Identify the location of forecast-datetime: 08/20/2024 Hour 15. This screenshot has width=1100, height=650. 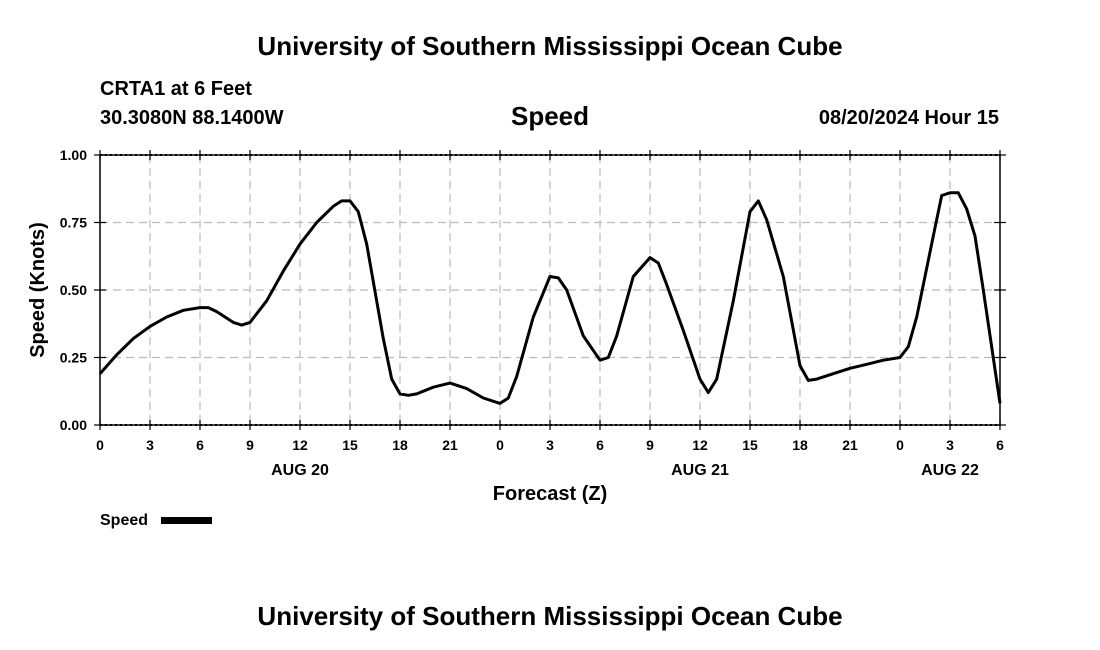
(909, 118).